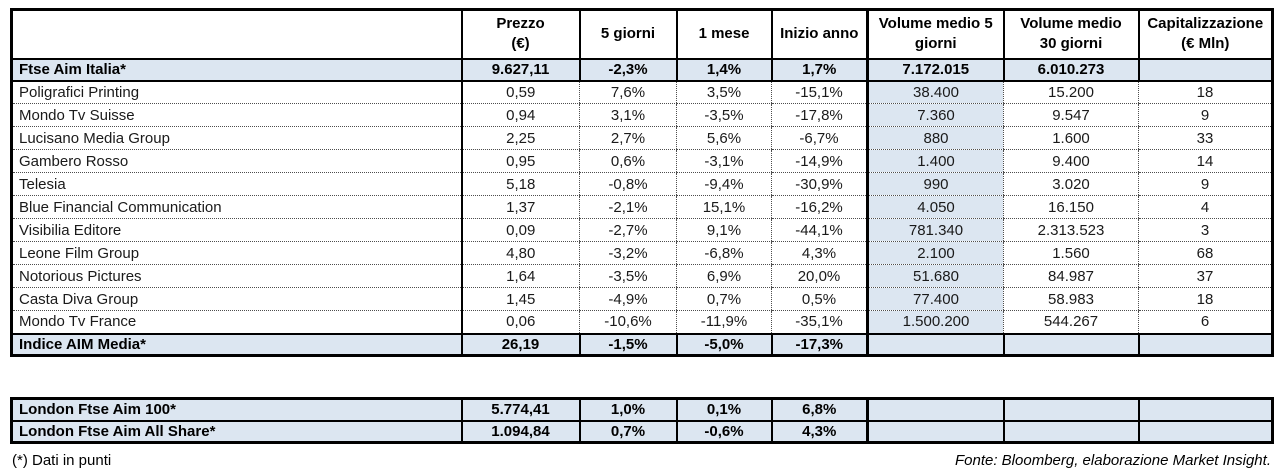  Describe the element at coordinates (1071, 92) in the screenshot. I see `cell-vol30: 15.200` at that location.